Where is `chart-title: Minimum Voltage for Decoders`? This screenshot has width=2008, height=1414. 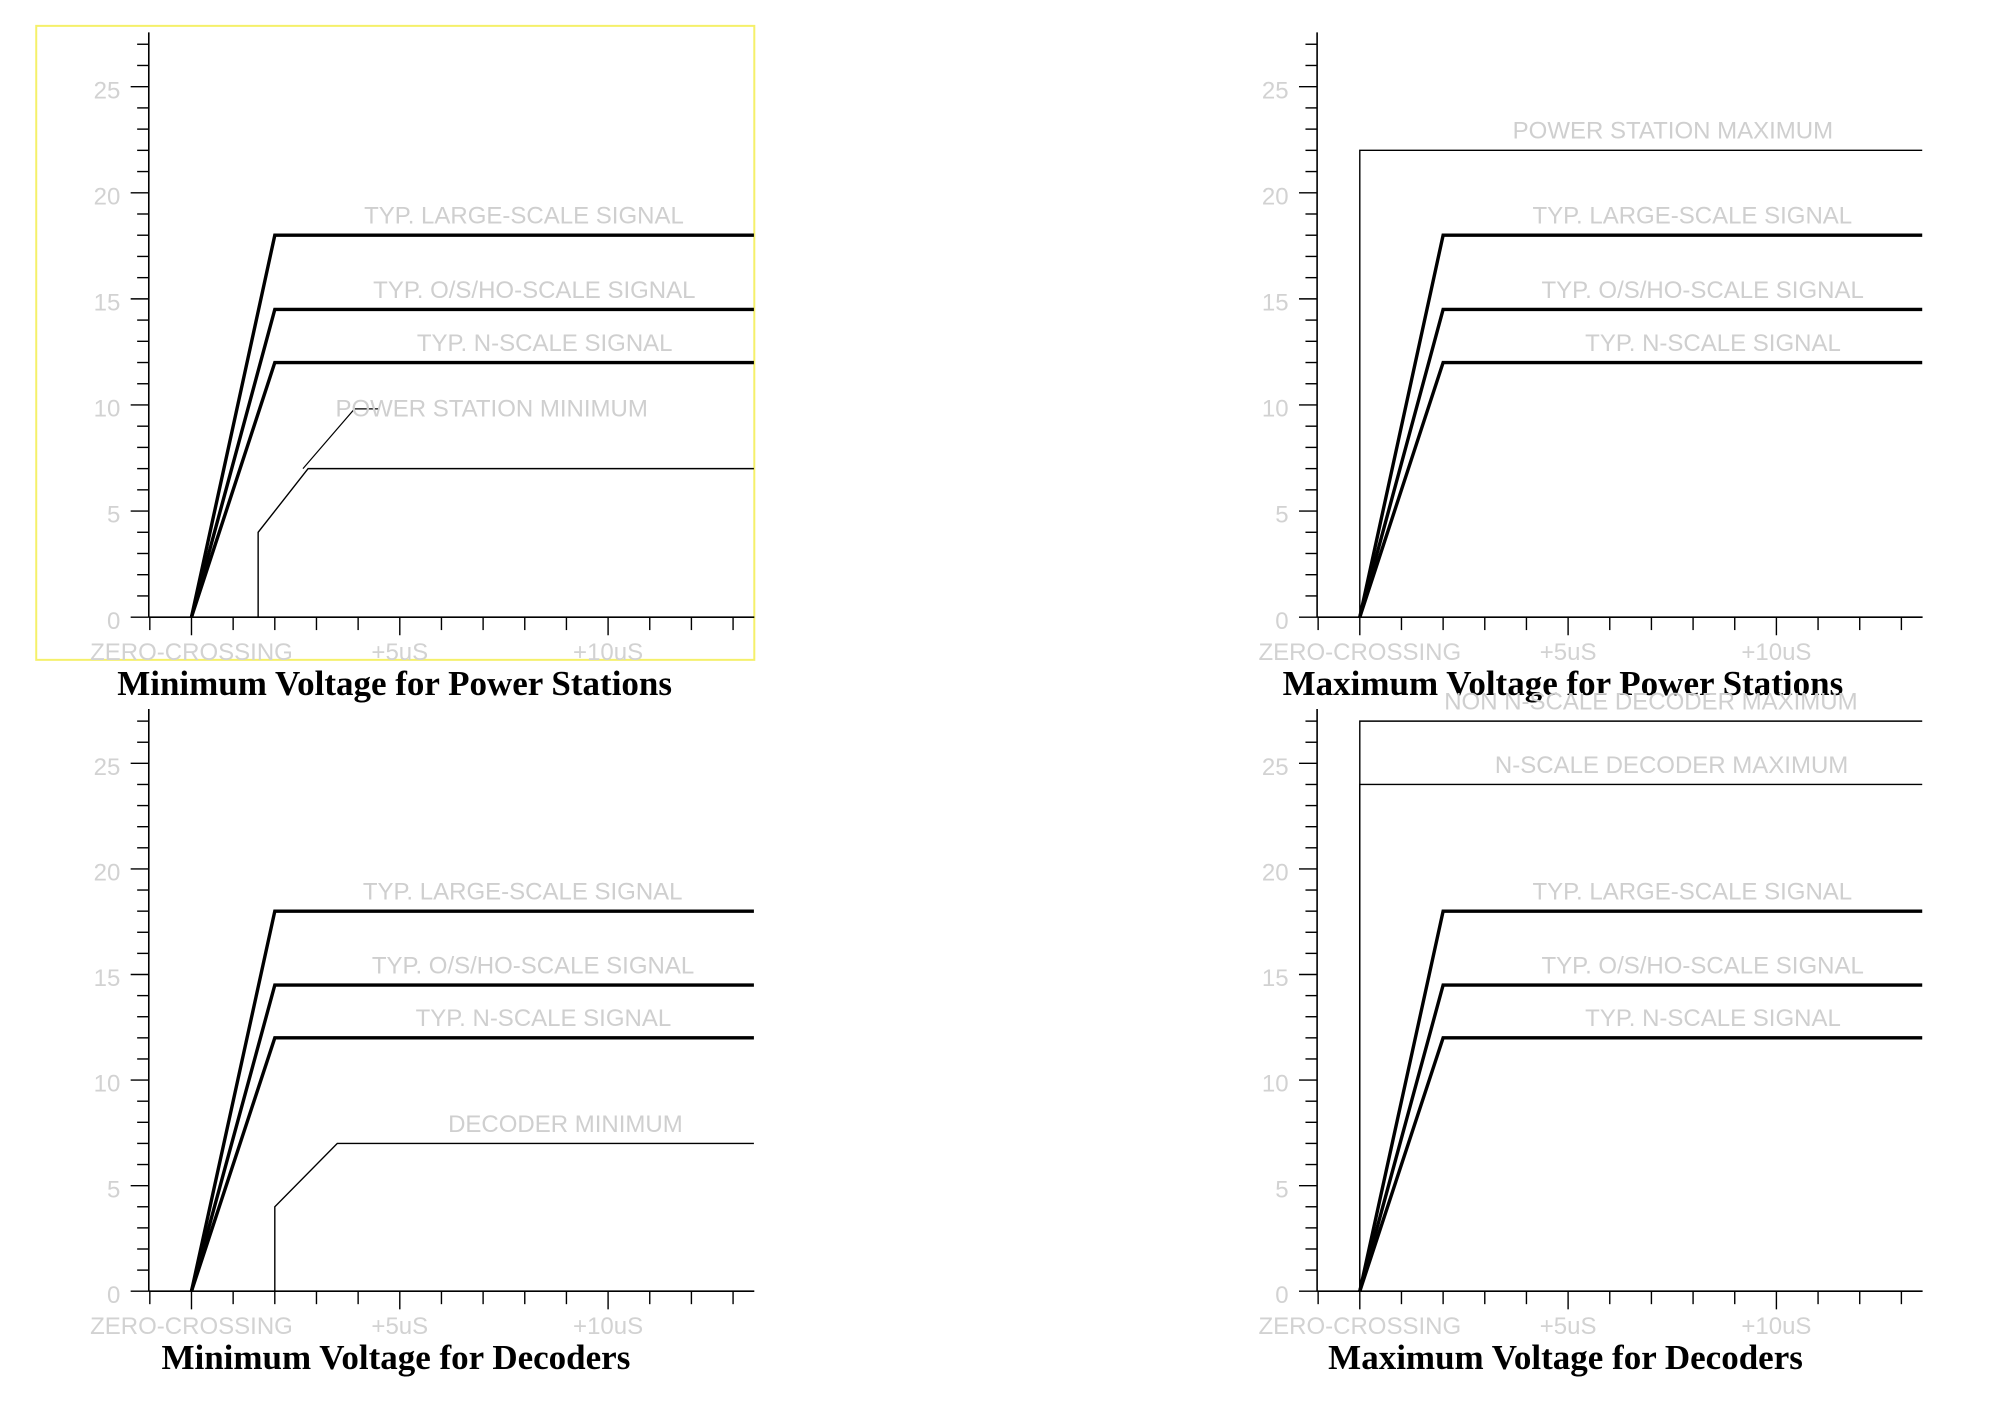 chart-title: Minimum Voltage for Decoders is located at coordinates (395, 1357).